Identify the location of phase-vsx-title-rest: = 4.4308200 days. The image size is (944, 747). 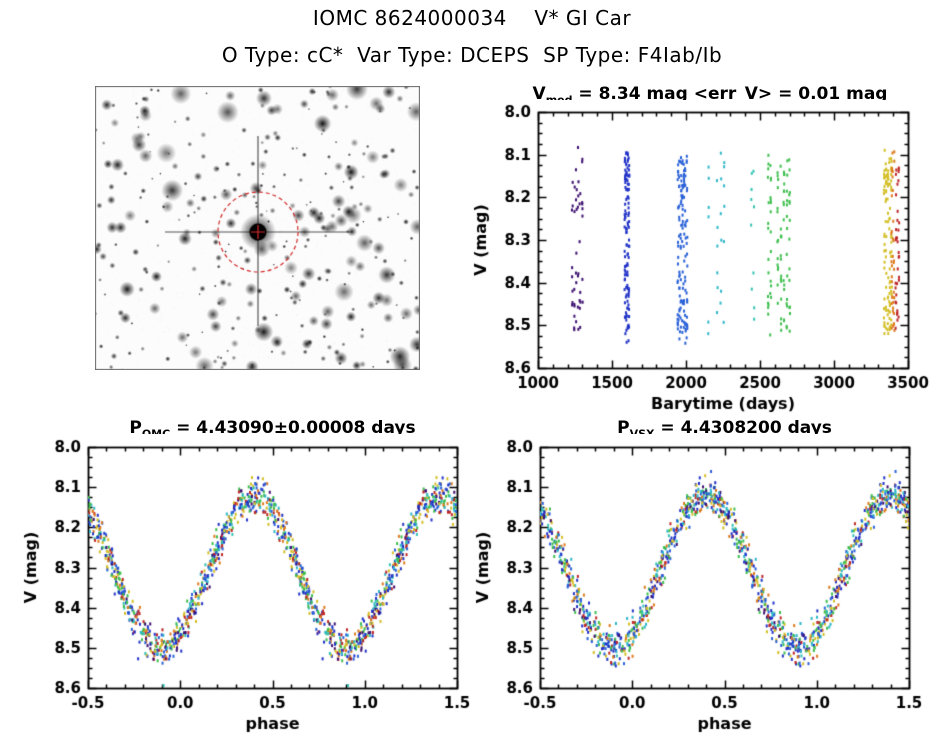
(743, 428).